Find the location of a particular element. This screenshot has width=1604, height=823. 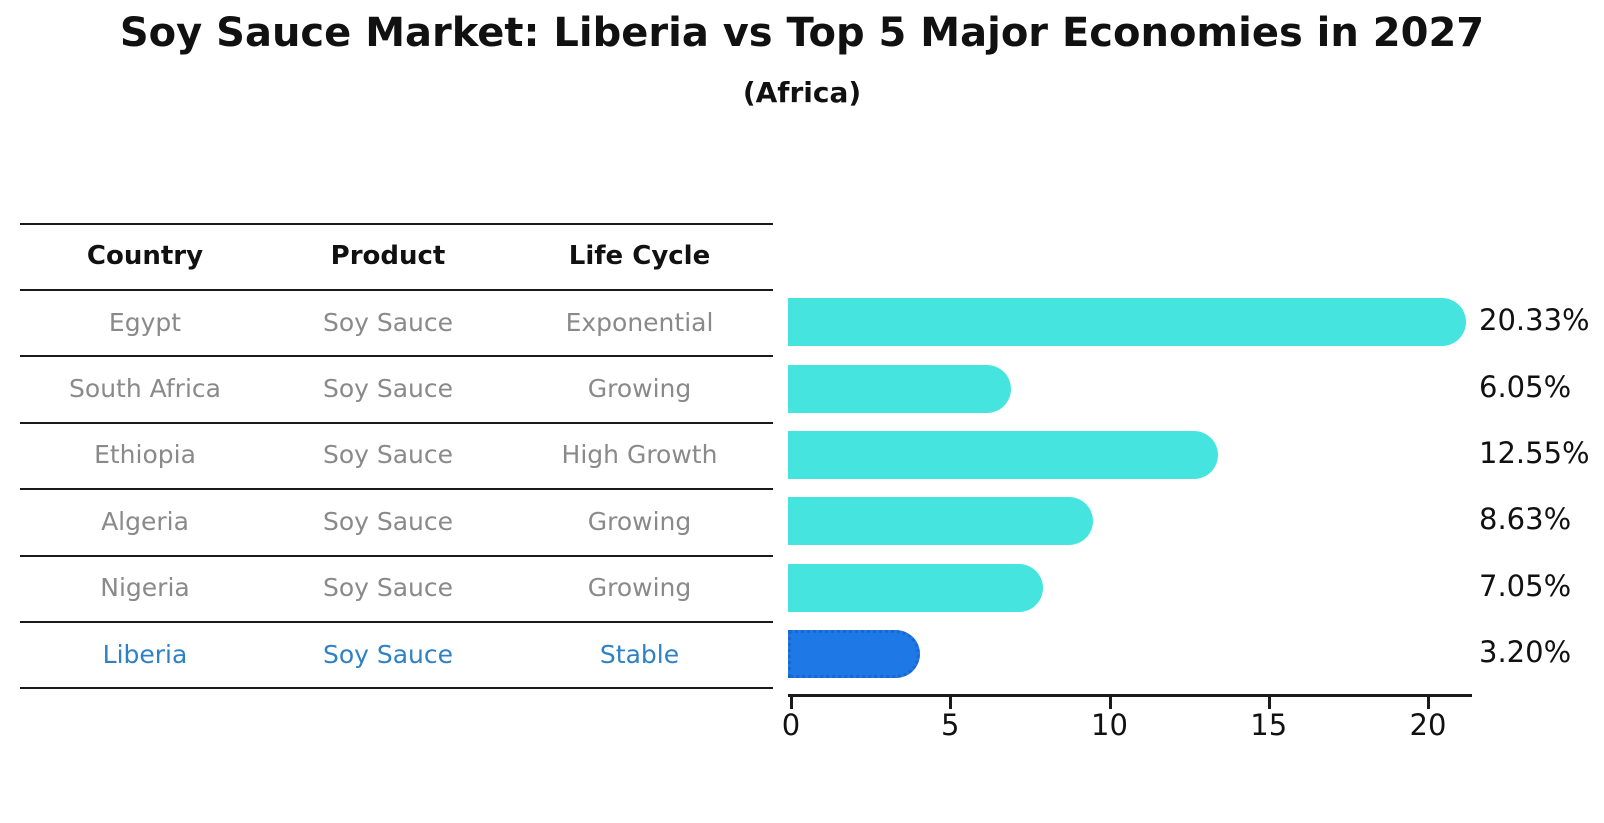

x-axis-tick-label: 0 is located at coordinates (791, 725).